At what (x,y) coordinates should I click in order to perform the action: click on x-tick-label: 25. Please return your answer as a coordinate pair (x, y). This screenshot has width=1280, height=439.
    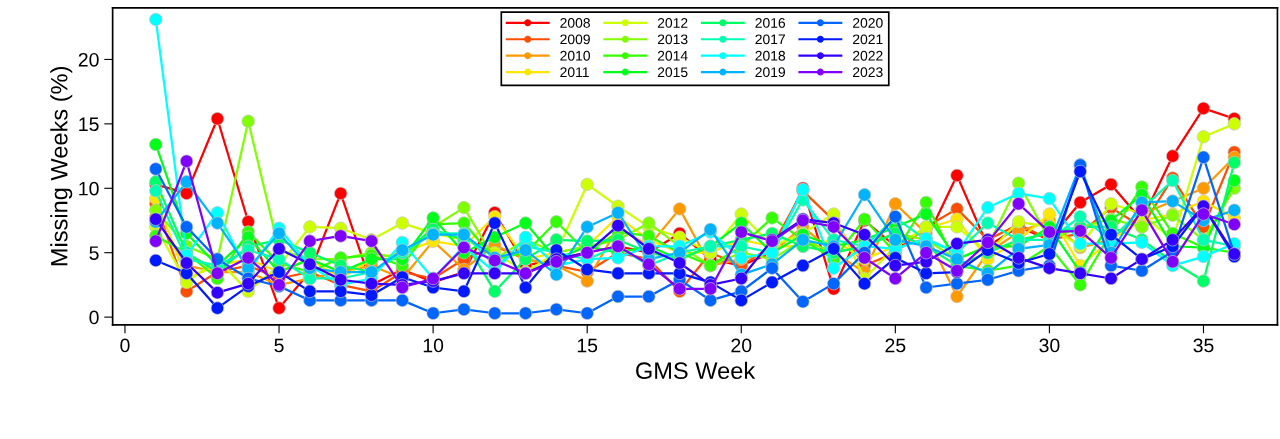
    Looking at the image, I should click on (895, 345).